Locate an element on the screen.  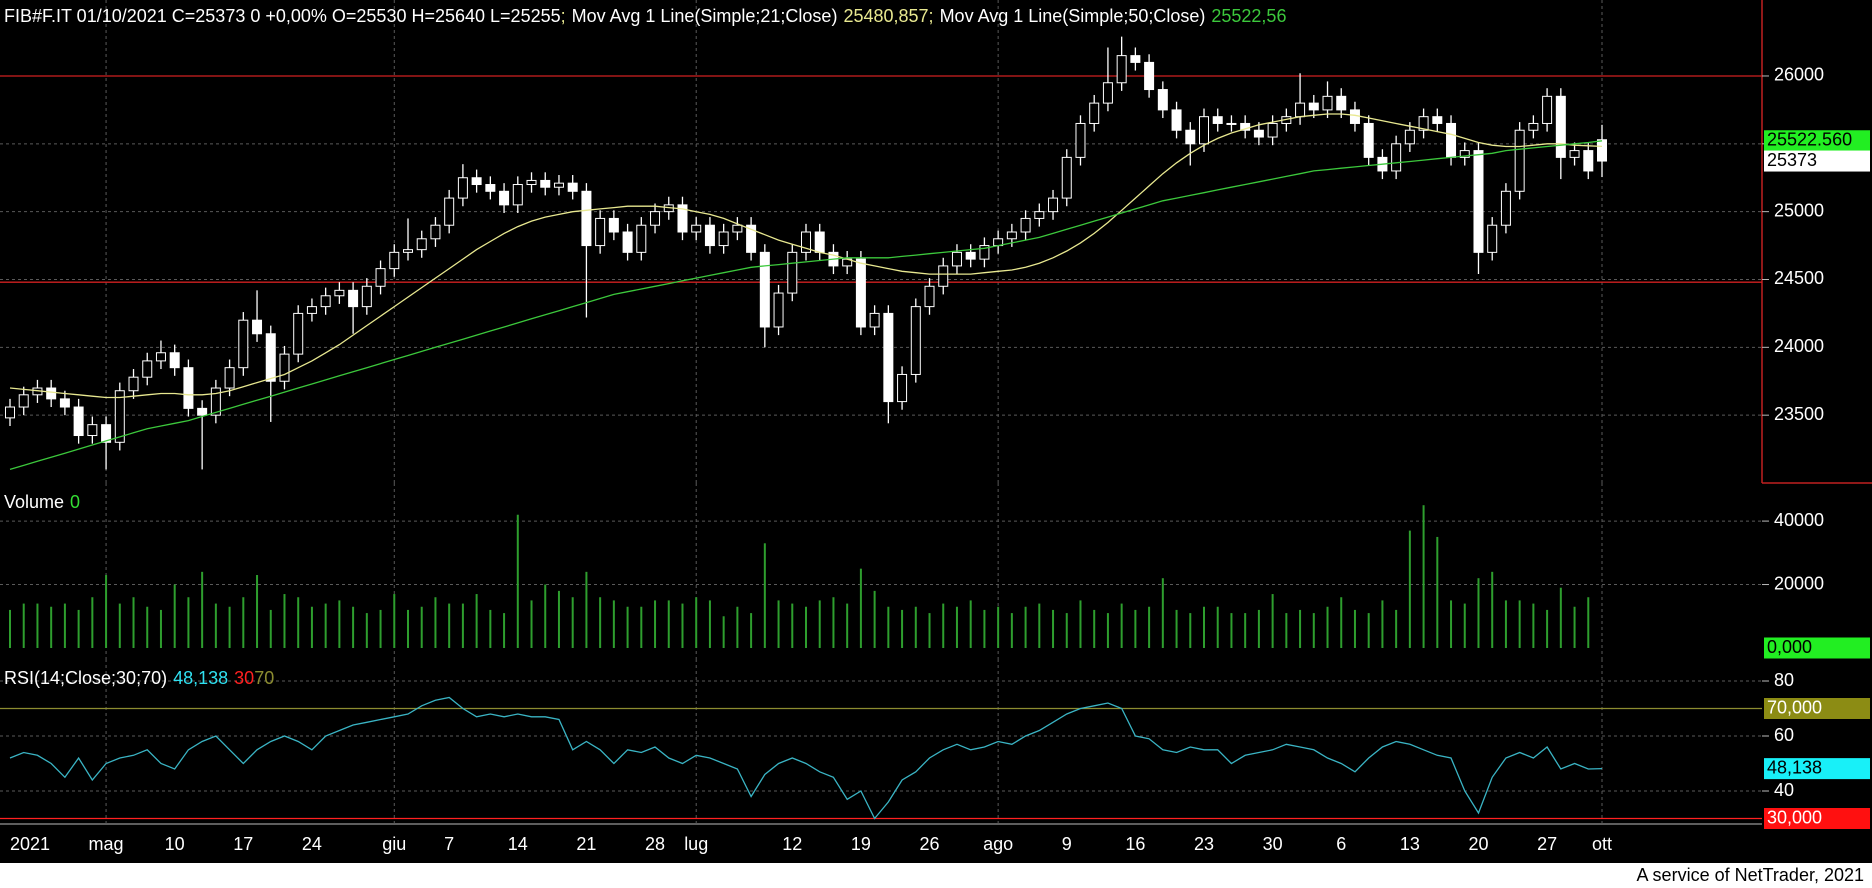
legend-name: Mov Avg 1 Line(Simple;50;Close) is located at coordinates (1073, 16).